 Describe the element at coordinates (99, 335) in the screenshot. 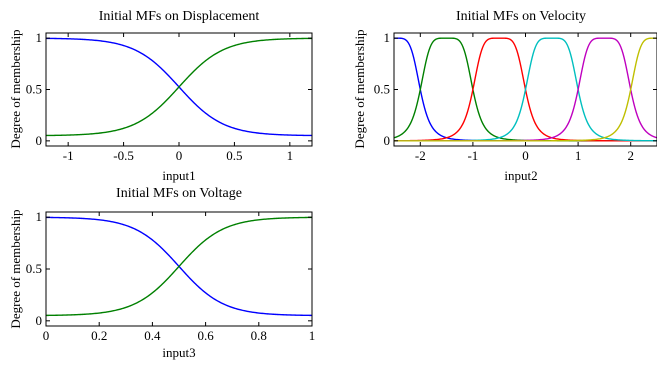

I see `x-tick-label: 0.2` at that location.